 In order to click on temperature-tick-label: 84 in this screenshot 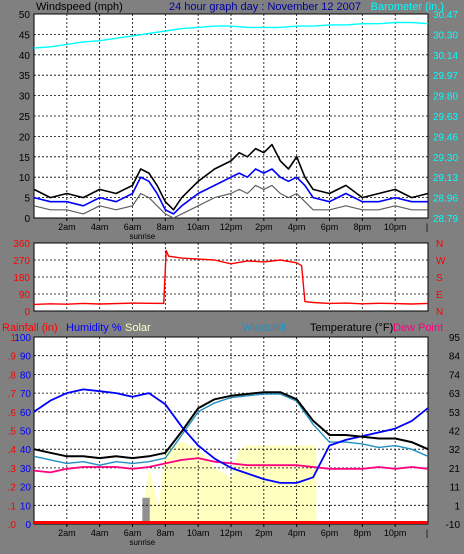, I will do `click(455, 357)`.